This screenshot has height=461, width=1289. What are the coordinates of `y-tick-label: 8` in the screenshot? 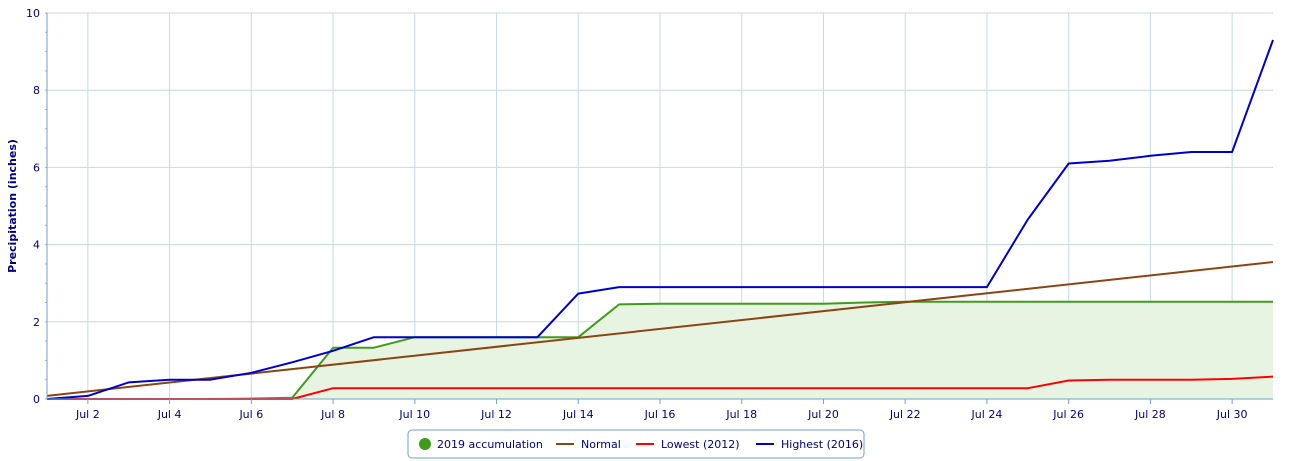 It's located at (36, 90).